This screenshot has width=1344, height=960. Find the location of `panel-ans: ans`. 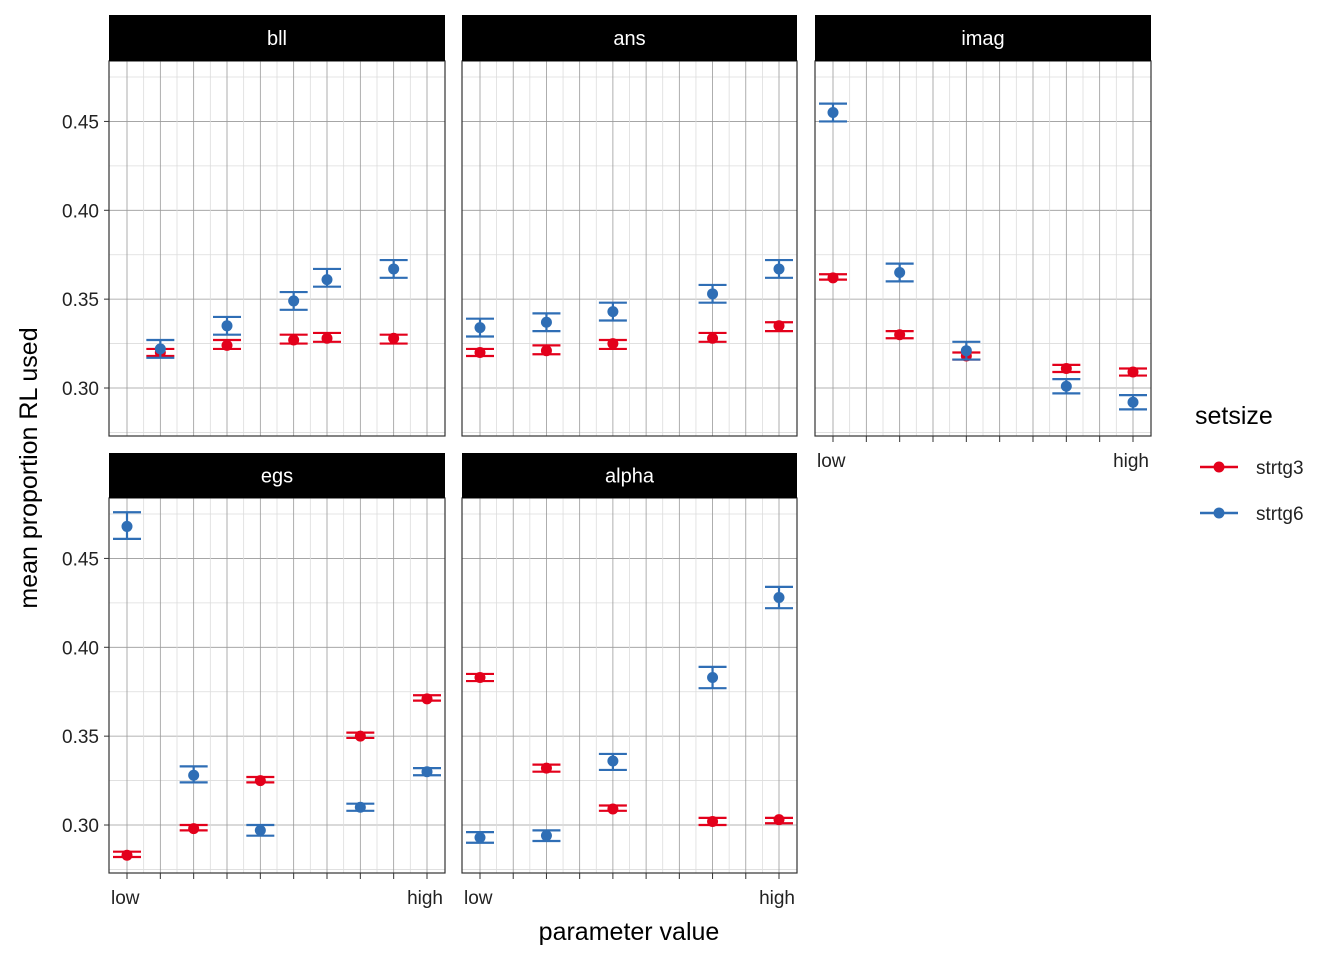

panel-ans: ans is located at coordinates (629, 226).